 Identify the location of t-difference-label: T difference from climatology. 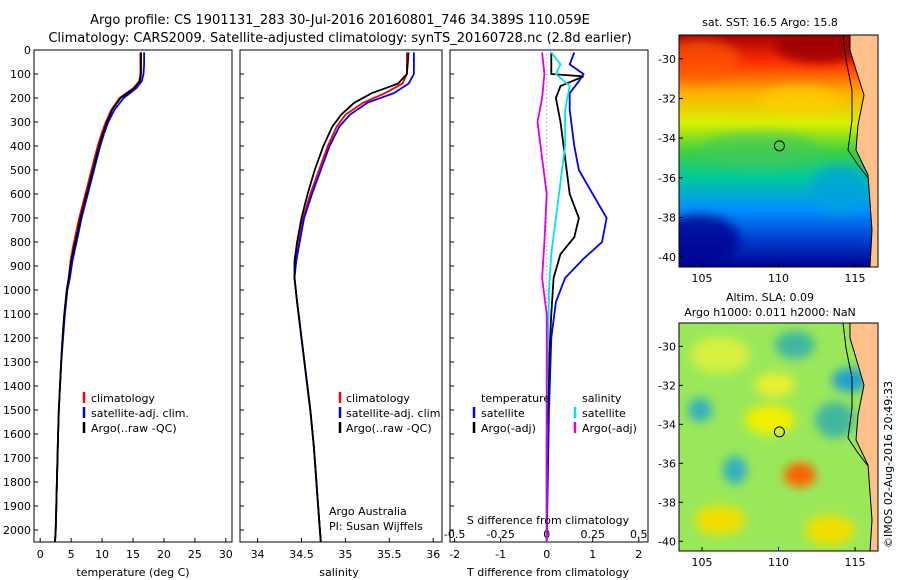
(547, 572).